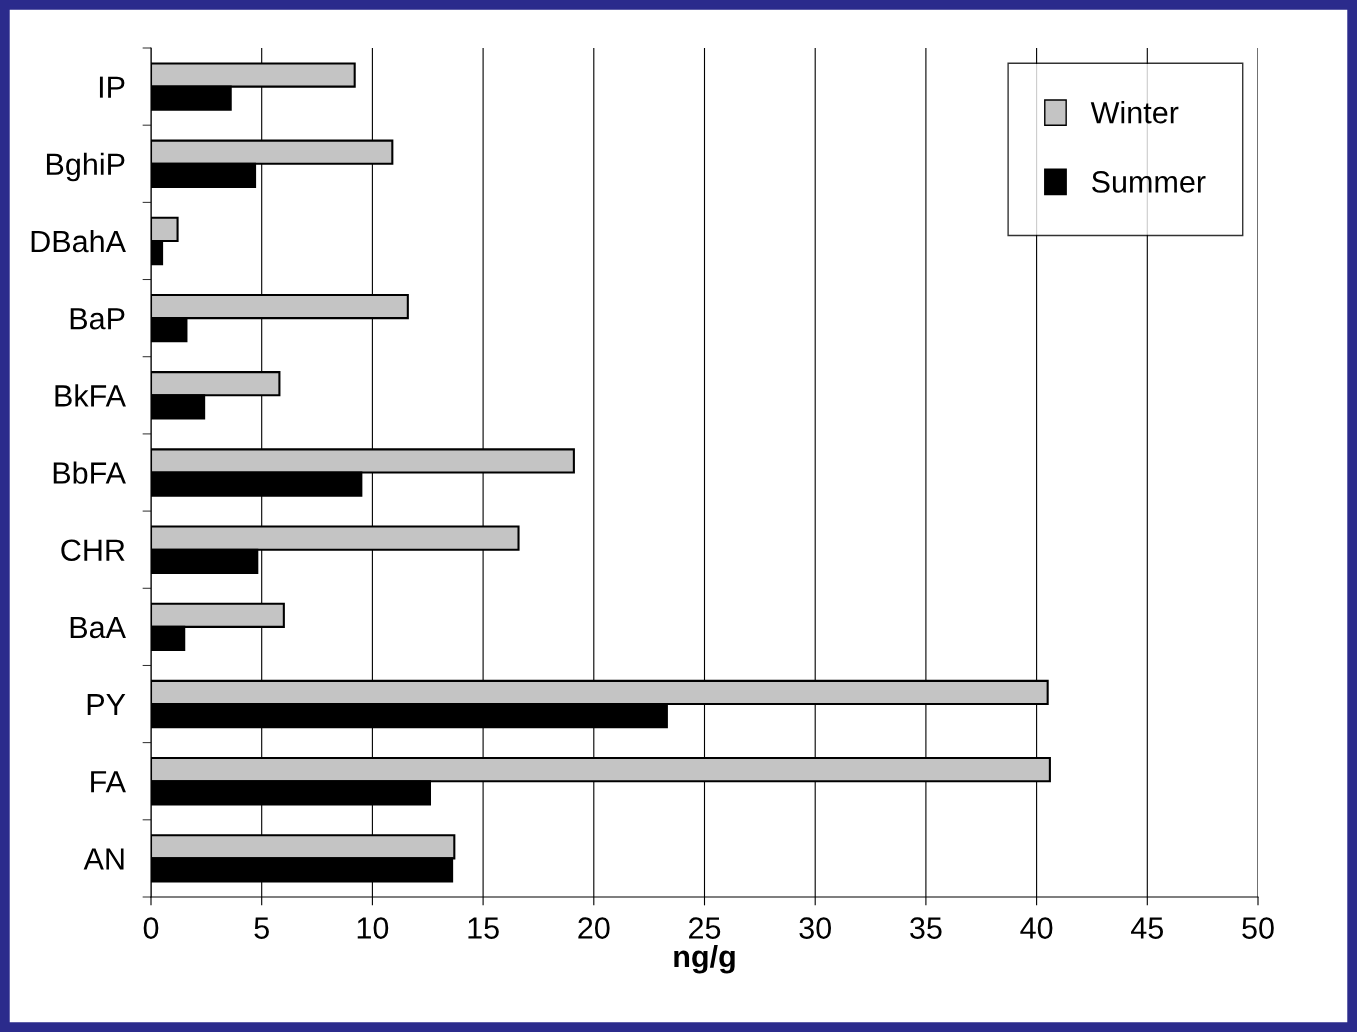  Describe the element at coordinates (261, 928) in the screenshot. I see `x-tick-label: 5` at that location.